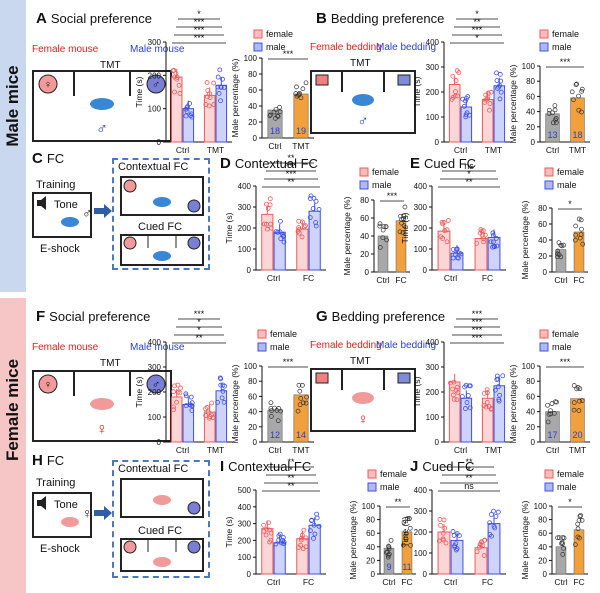 This screenshot has width=600, height=593. I want to click on y-tick-label: 40, so click(364, 236).